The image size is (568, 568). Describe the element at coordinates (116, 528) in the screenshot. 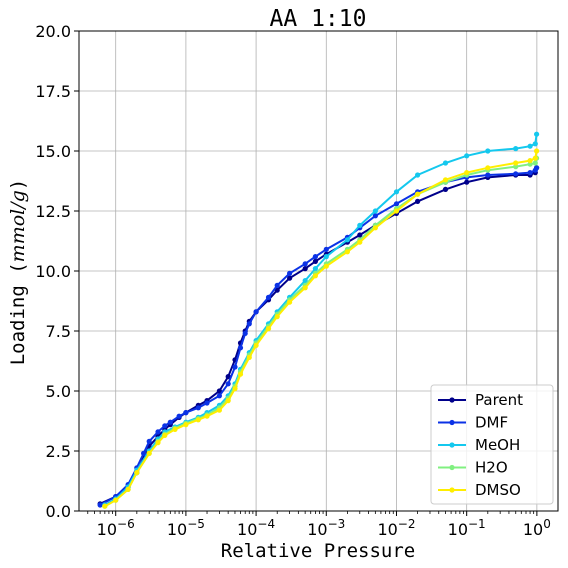

I see `x-tick-label: 10⁻⁶` at that location.